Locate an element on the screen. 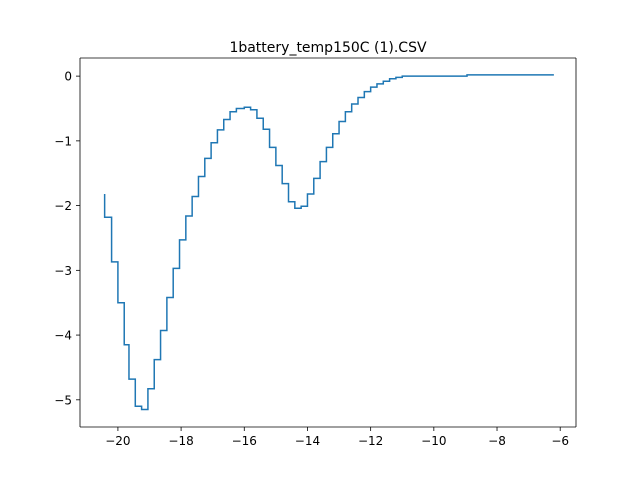 The image size is (640, 480). y-tick-label: −1 is located at coordinates (63, 141).